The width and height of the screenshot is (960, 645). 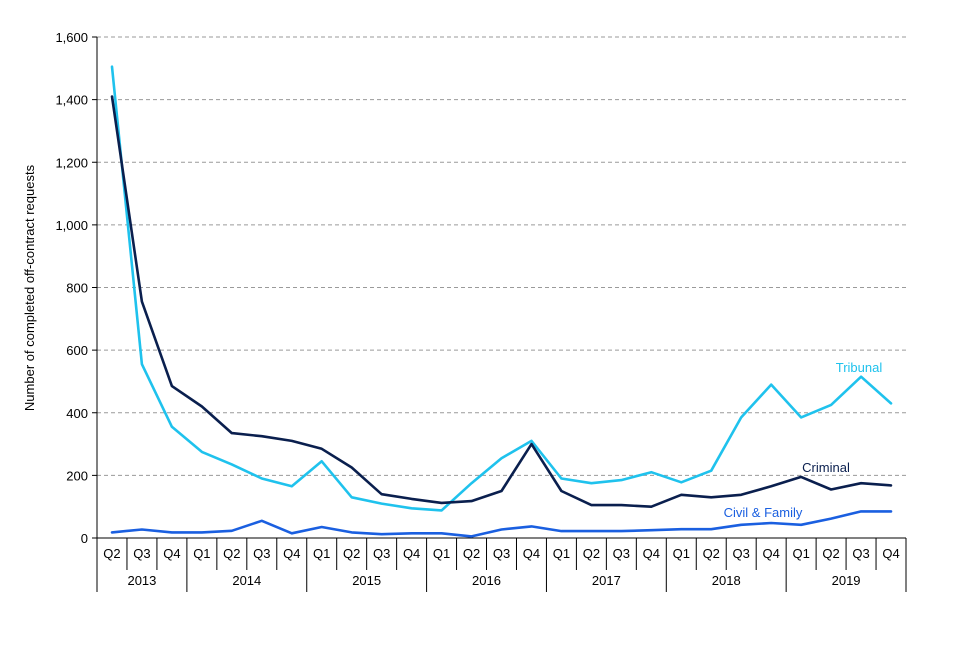 I want to click on year-label: 2015, so click(x=366, y=580).